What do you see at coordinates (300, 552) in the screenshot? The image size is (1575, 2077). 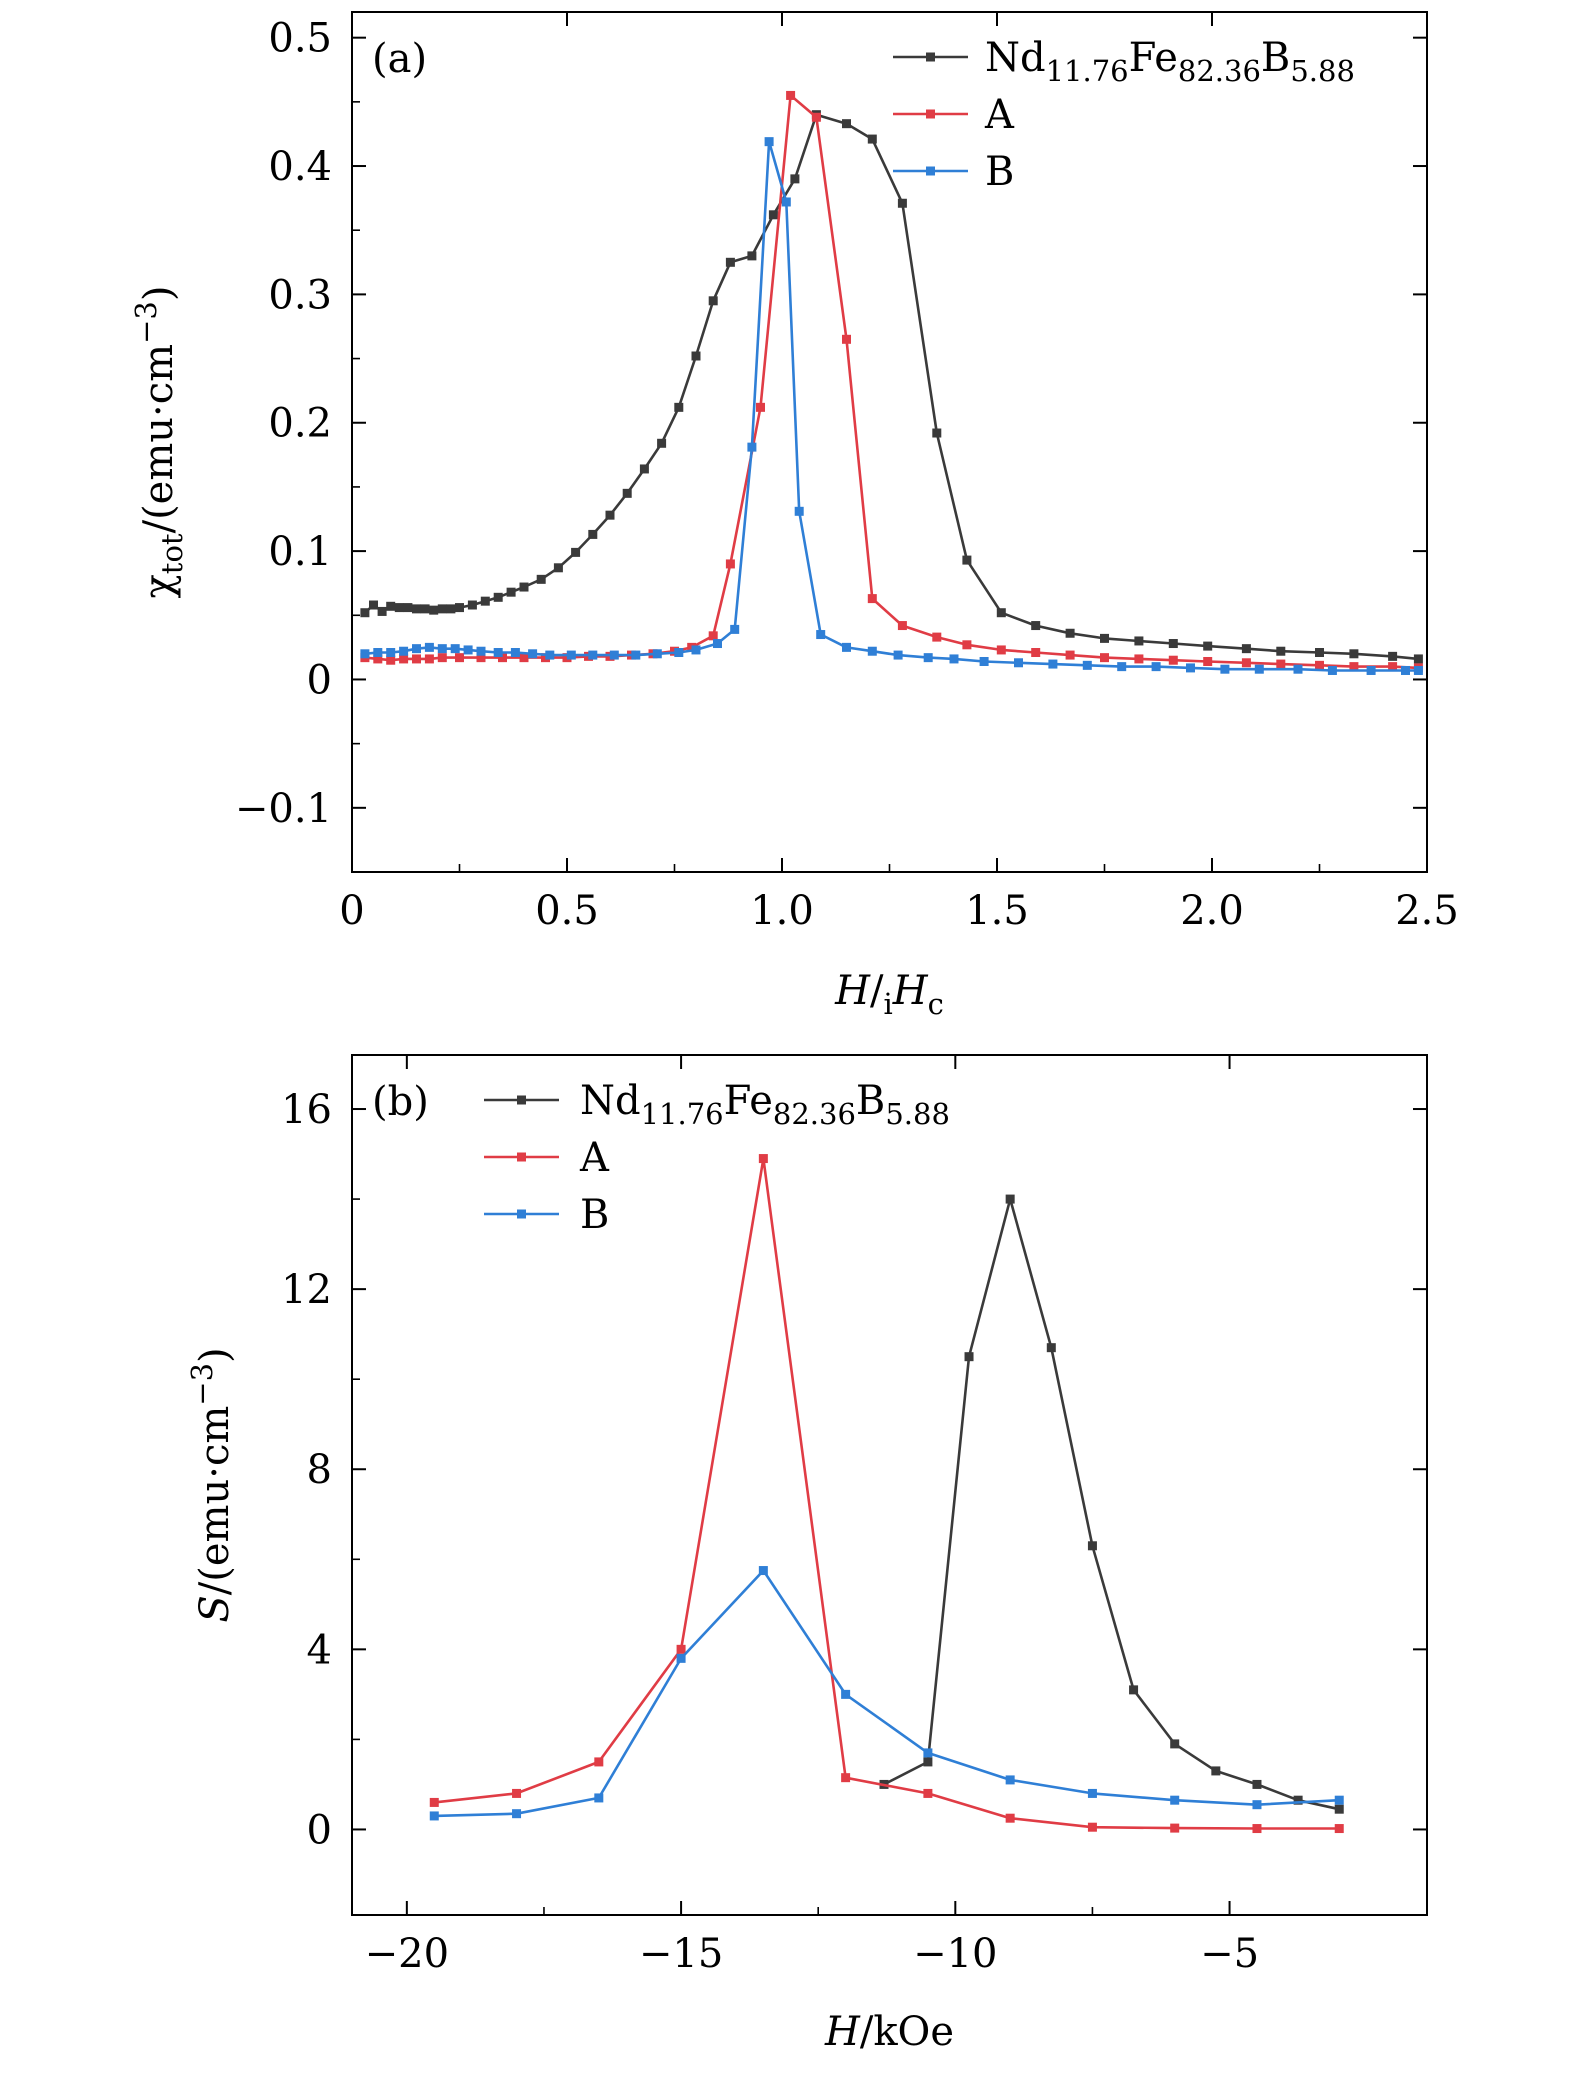 I see `y-tick-label: 0.1` at bounding box center [300, 552].